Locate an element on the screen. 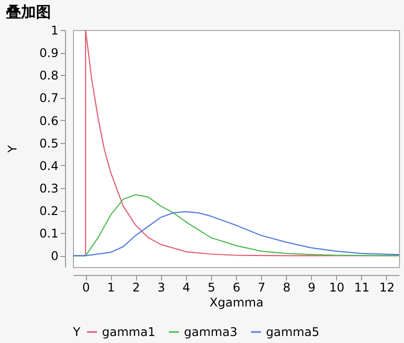 The height and width of the screenshot is (343, 404). line-series is located at coordinates (236, 233).